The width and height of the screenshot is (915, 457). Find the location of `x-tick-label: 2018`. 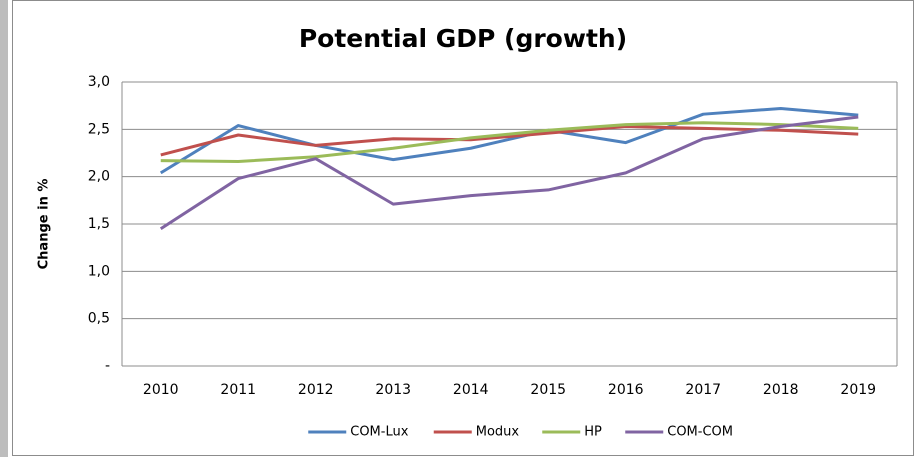

x-tick-label: 2018 is located at coordinates (781, 390).